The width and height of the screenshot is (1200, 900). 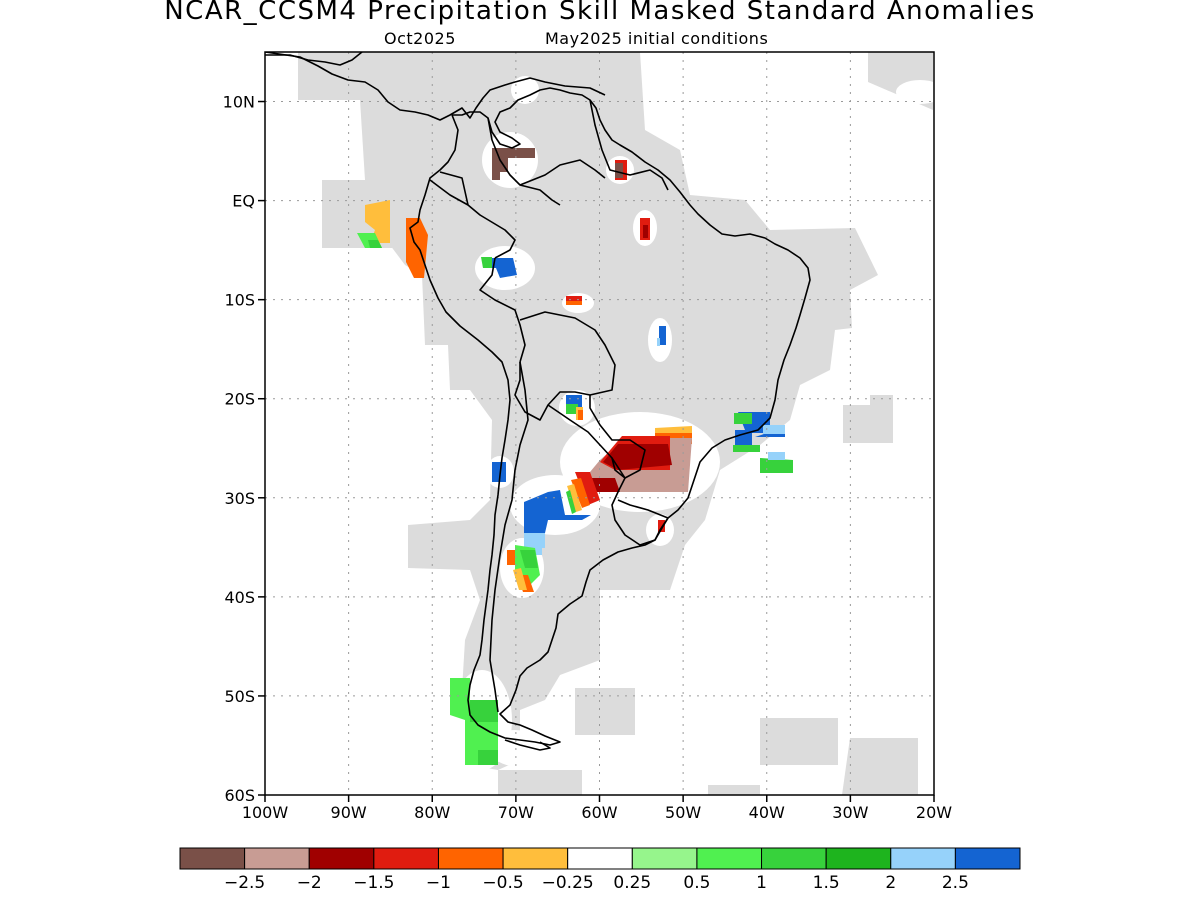 What do you see at coordinates (562, 172) in the screenshot?
I see `border-brazil-venezuela` at bounding box center [562, 172].